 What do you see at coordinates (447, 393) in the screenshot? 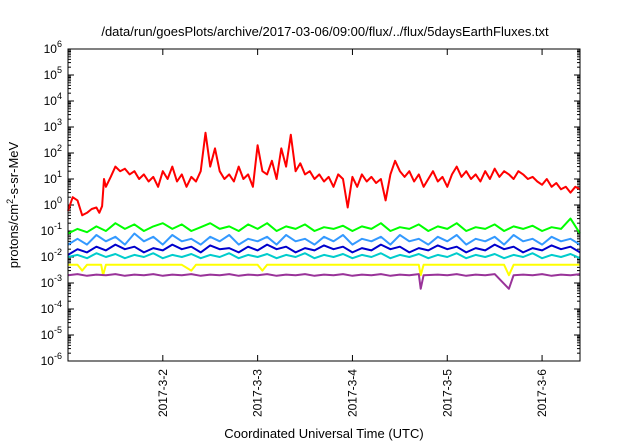
I see `x-tick-label: 2017-3-5` at bounding box center [447, 393].